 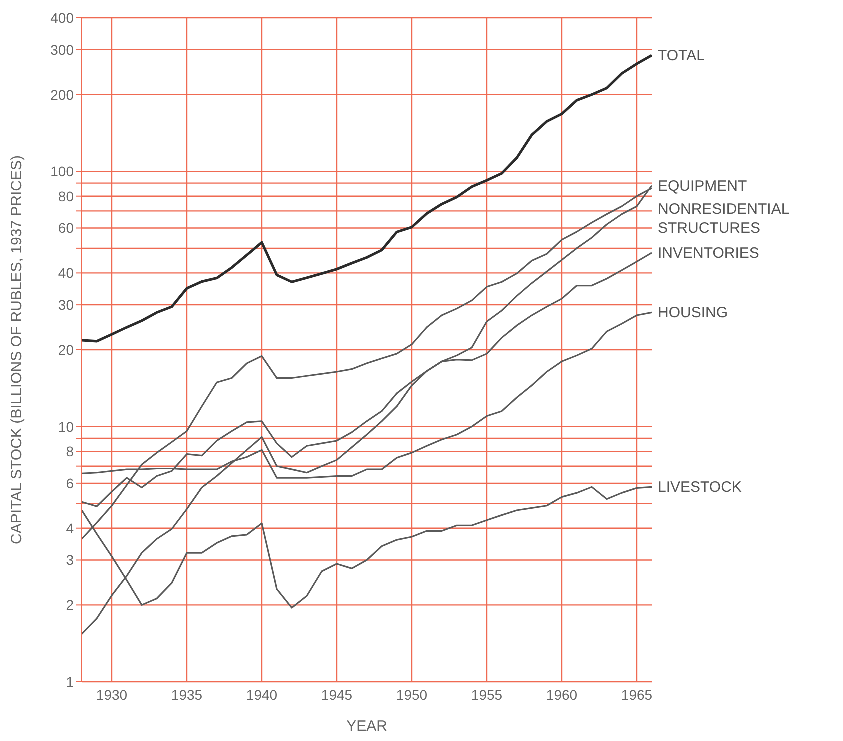 I want to click on y-tick-label: 10, so click(x=66, y=426).